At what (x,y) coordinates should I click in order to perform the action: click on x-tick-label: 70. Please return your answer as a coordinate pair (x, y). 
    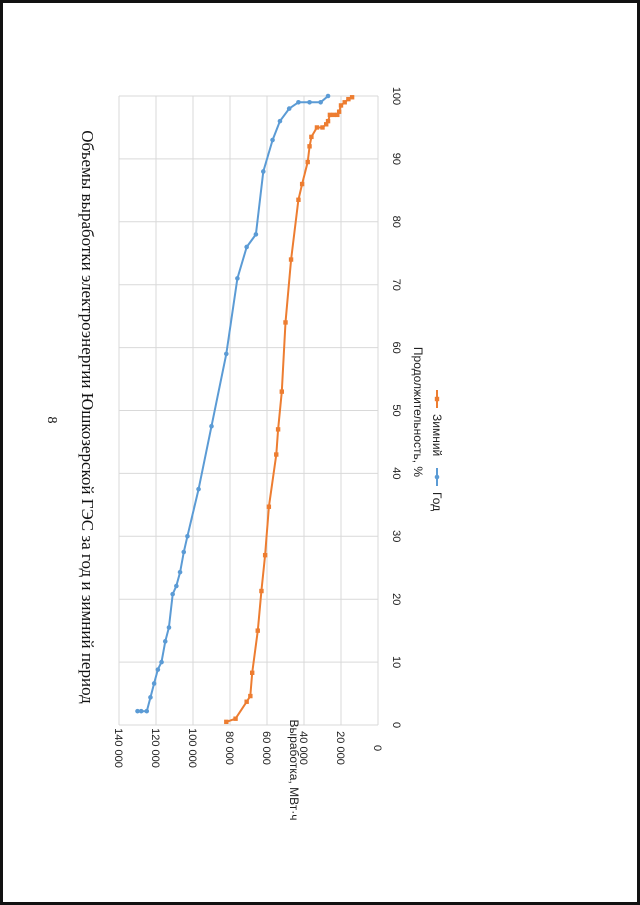
    Looking at the image, I should click on (396, 285).